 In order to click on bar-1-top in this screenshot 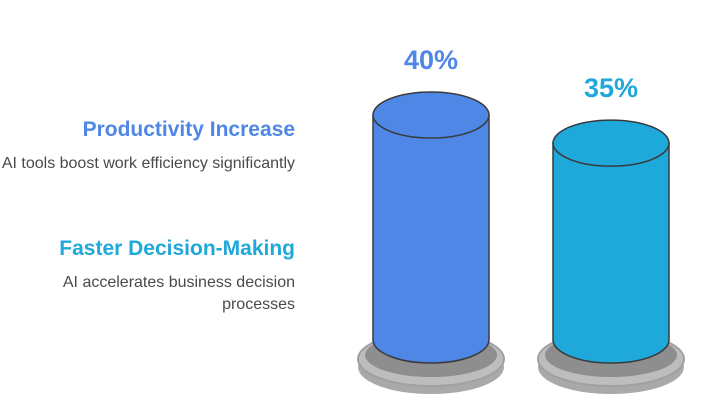, I will do `click(611, 143)`.